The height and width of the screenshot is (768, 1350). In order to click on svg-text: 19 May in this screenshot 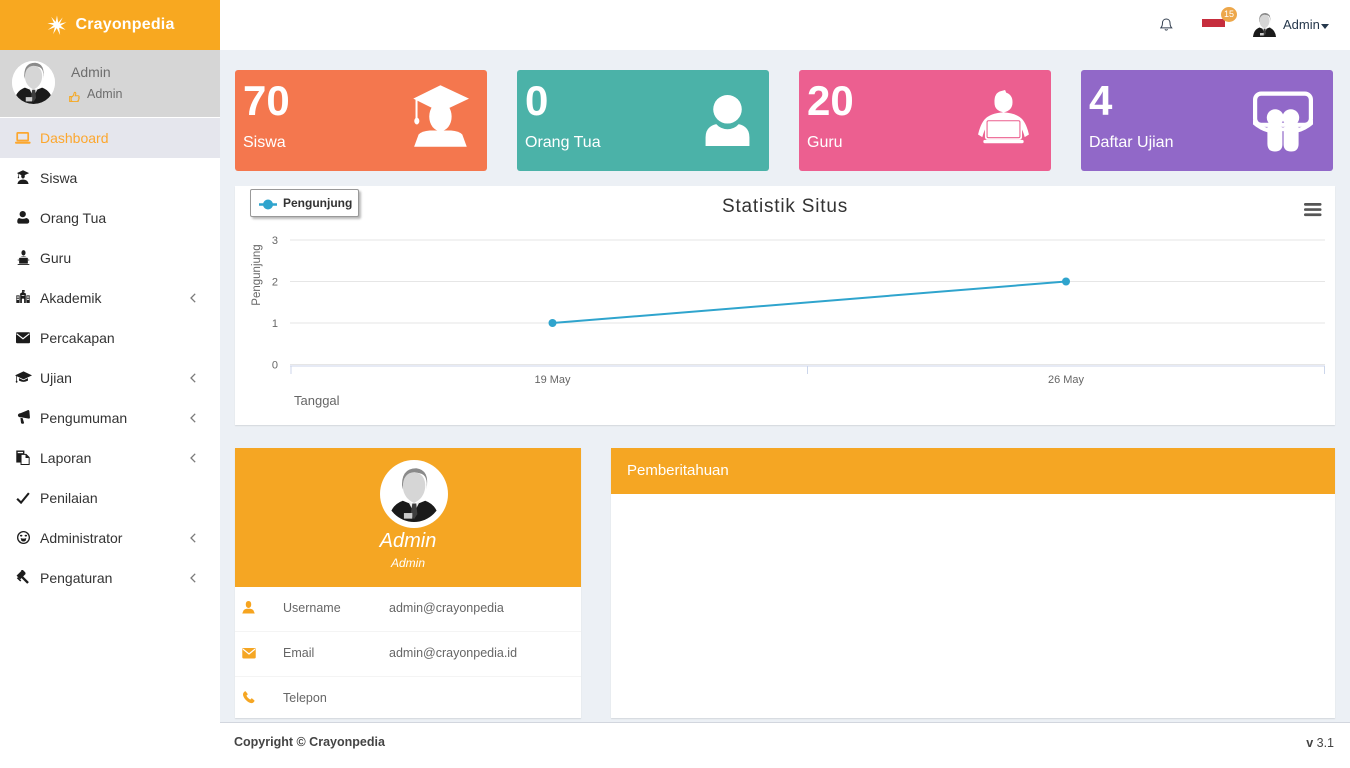, I will do `click(552, 380)`.